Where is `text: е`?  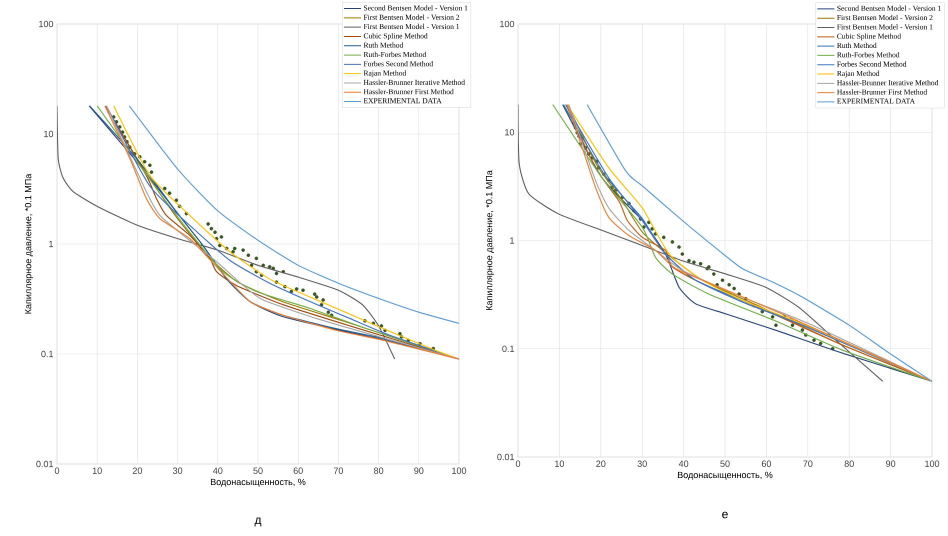 text: е is located at coordinates (725, 515).